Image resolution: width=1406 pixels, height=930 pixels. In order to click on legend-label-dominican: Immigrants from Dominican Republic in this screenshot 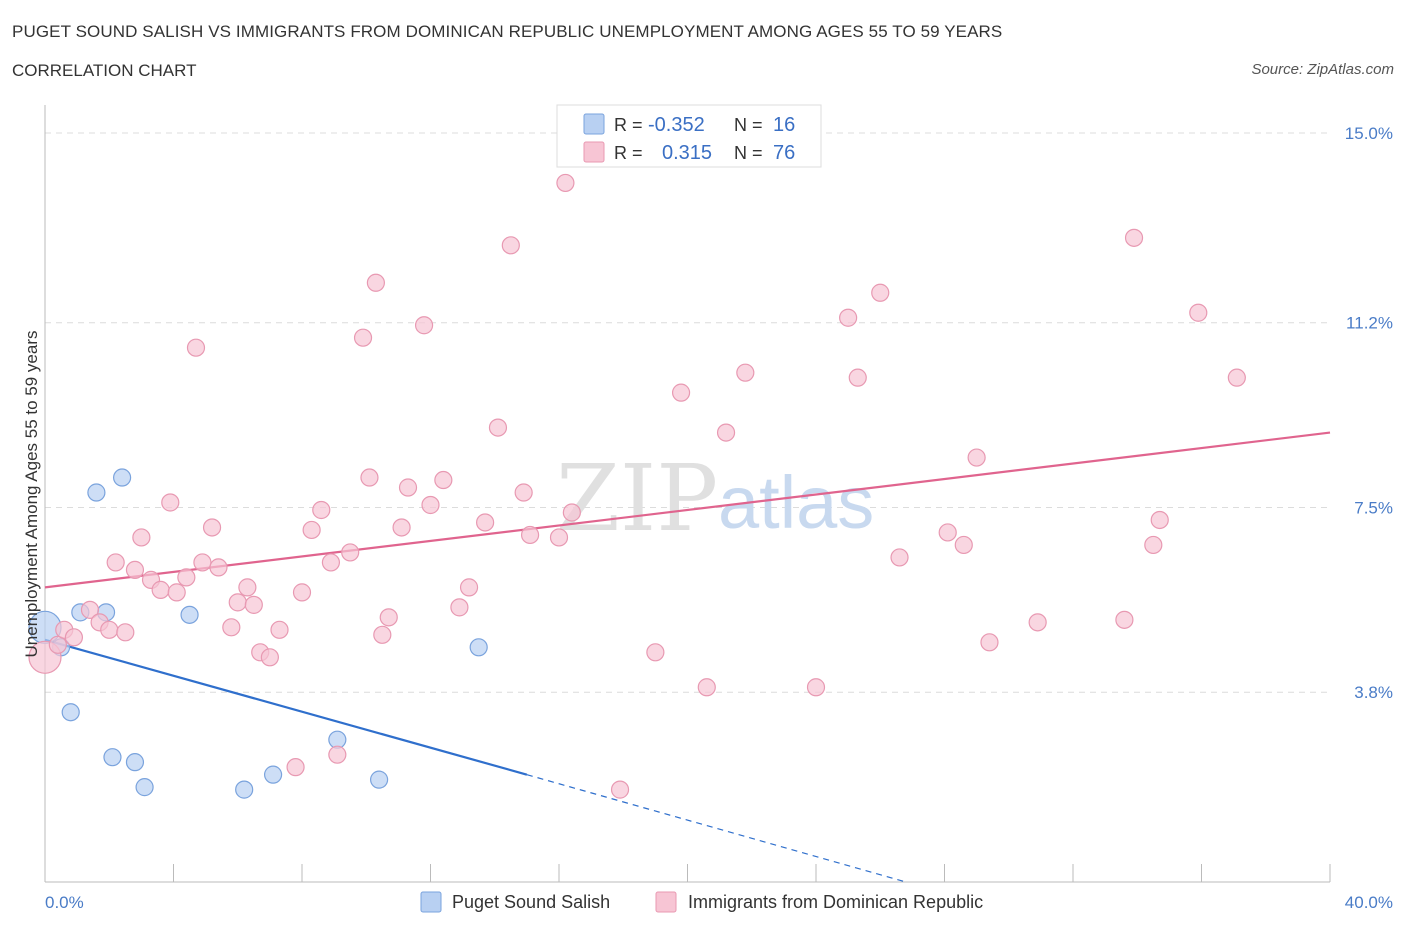, I will do `click(835, 902)`.